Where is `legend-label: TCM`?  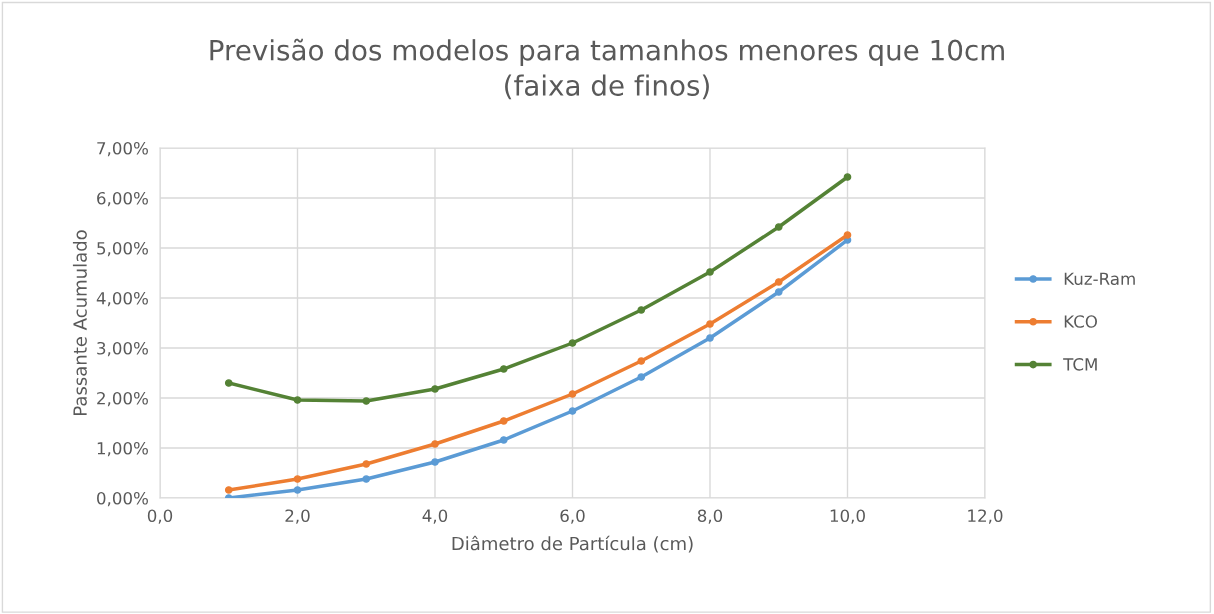 legend-label: TCM is located at coordinates (1080, 364).